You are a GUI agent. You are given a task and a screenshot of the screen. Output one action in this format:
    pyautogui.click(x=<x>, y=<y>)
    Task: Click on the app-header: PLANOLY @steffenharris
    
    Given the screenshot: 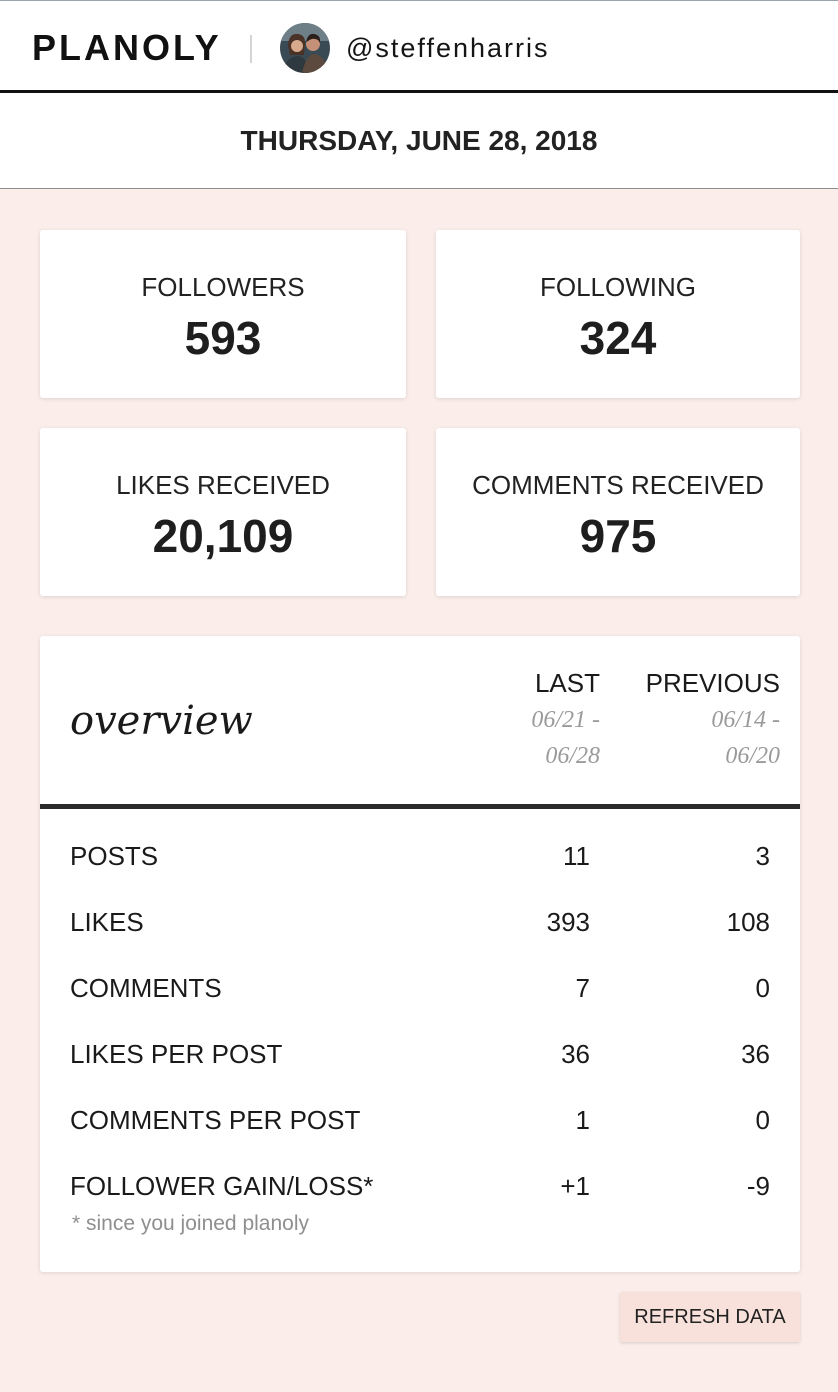 What is the action you would take?
    pyautogui.click(x=419, y=47)
    